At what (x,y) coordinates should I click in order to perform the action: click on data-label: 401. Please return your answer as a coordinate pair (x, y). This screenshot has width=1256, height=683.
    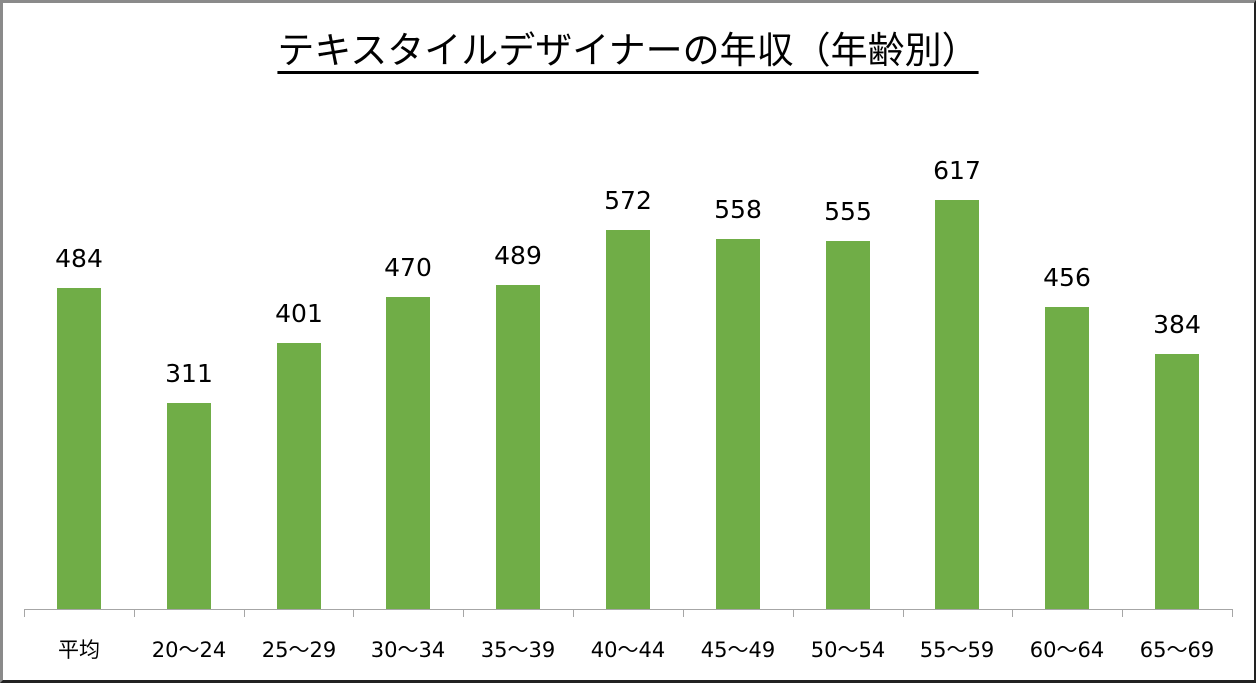
    Looking at the image, I should click on (299, 313).